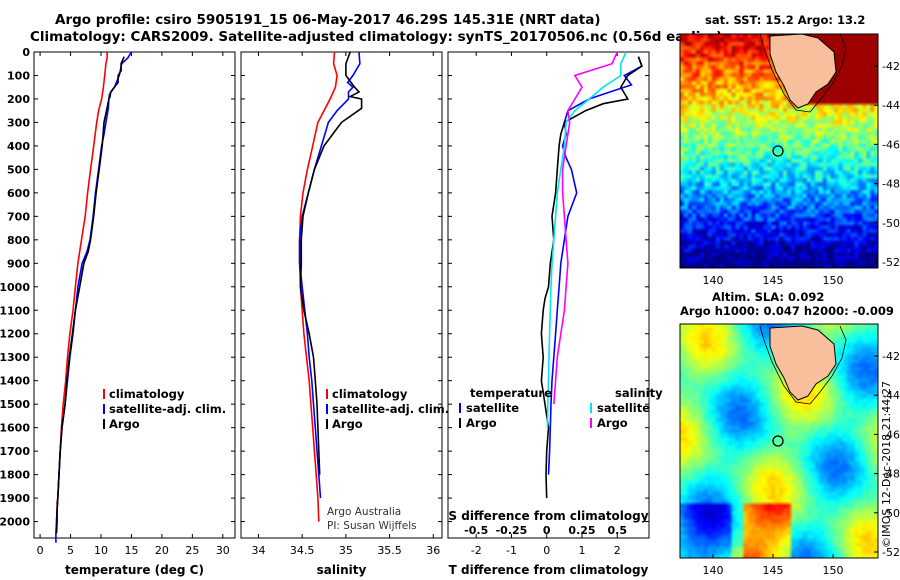 The width and height of the screenshot is (900, 580). Describe the element at coordinates (639, 393) in the screenshot. I see `legend-title: salinity` at that location.